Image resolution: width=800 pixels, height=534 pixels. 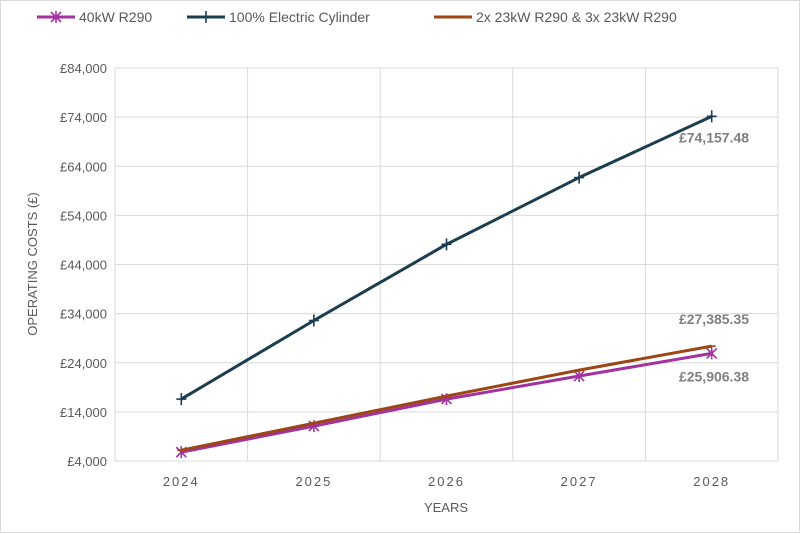 I want to click on x-tick-label: 2025, so click(x=313, y=481).